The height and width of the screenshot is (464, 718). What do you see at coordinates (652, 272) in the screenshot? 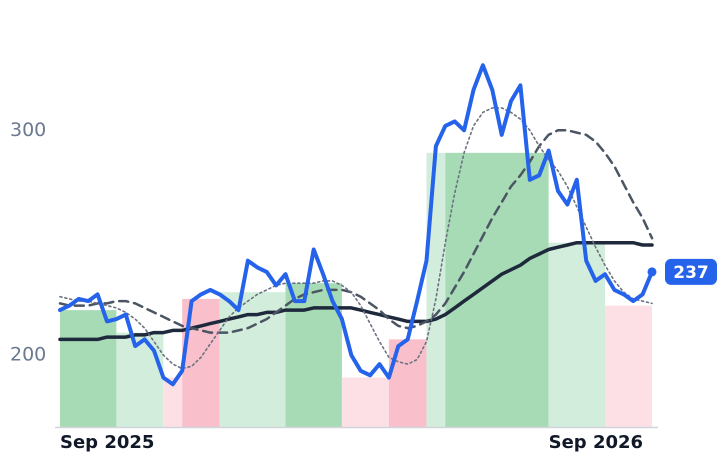
I see `last-point` at bounding box center [652, 272].